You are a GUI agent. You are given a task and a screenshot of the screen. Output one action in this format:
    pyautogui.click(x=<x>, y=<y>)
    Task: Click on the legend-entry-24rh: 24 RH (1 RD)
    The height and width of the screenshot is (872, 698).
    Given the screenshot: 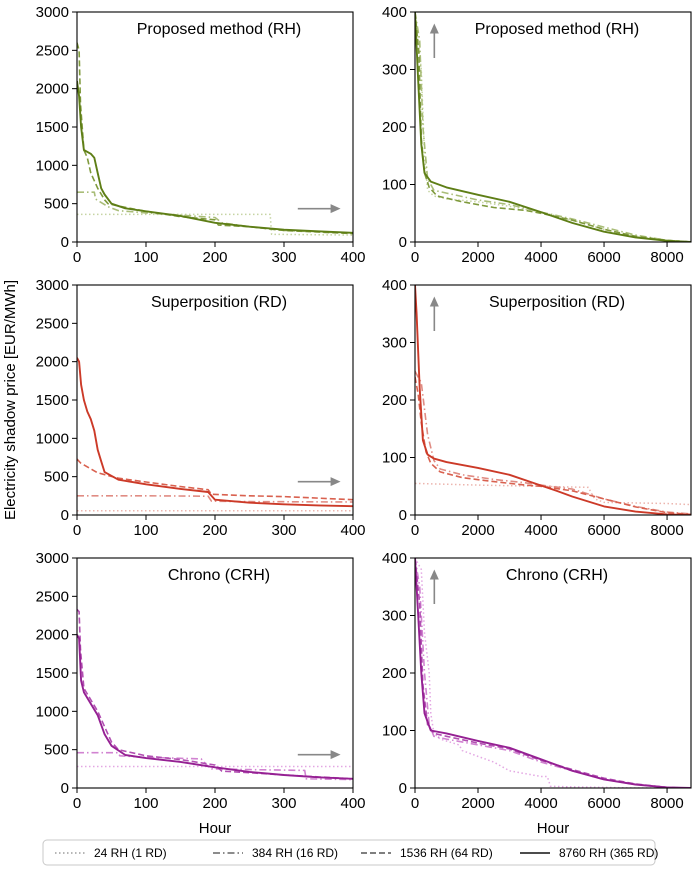 What is the action you would take?
    pyautogui.click(x=111, y=853)
    